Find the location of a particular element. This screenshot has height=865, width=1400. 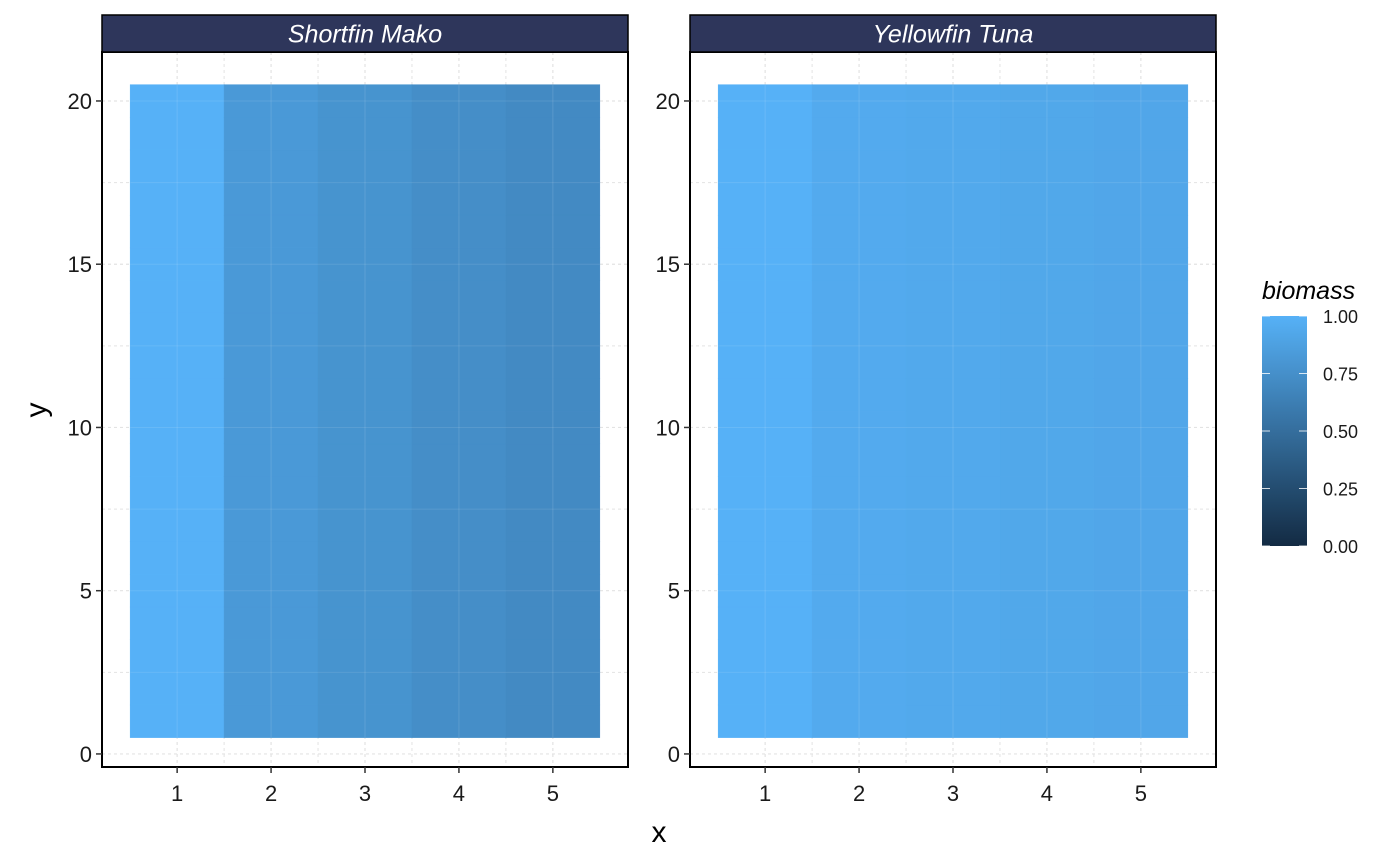

legend: biomass 0.00 0.25 0.50 0.75 1.00 is located at coordinates (1310, 417).